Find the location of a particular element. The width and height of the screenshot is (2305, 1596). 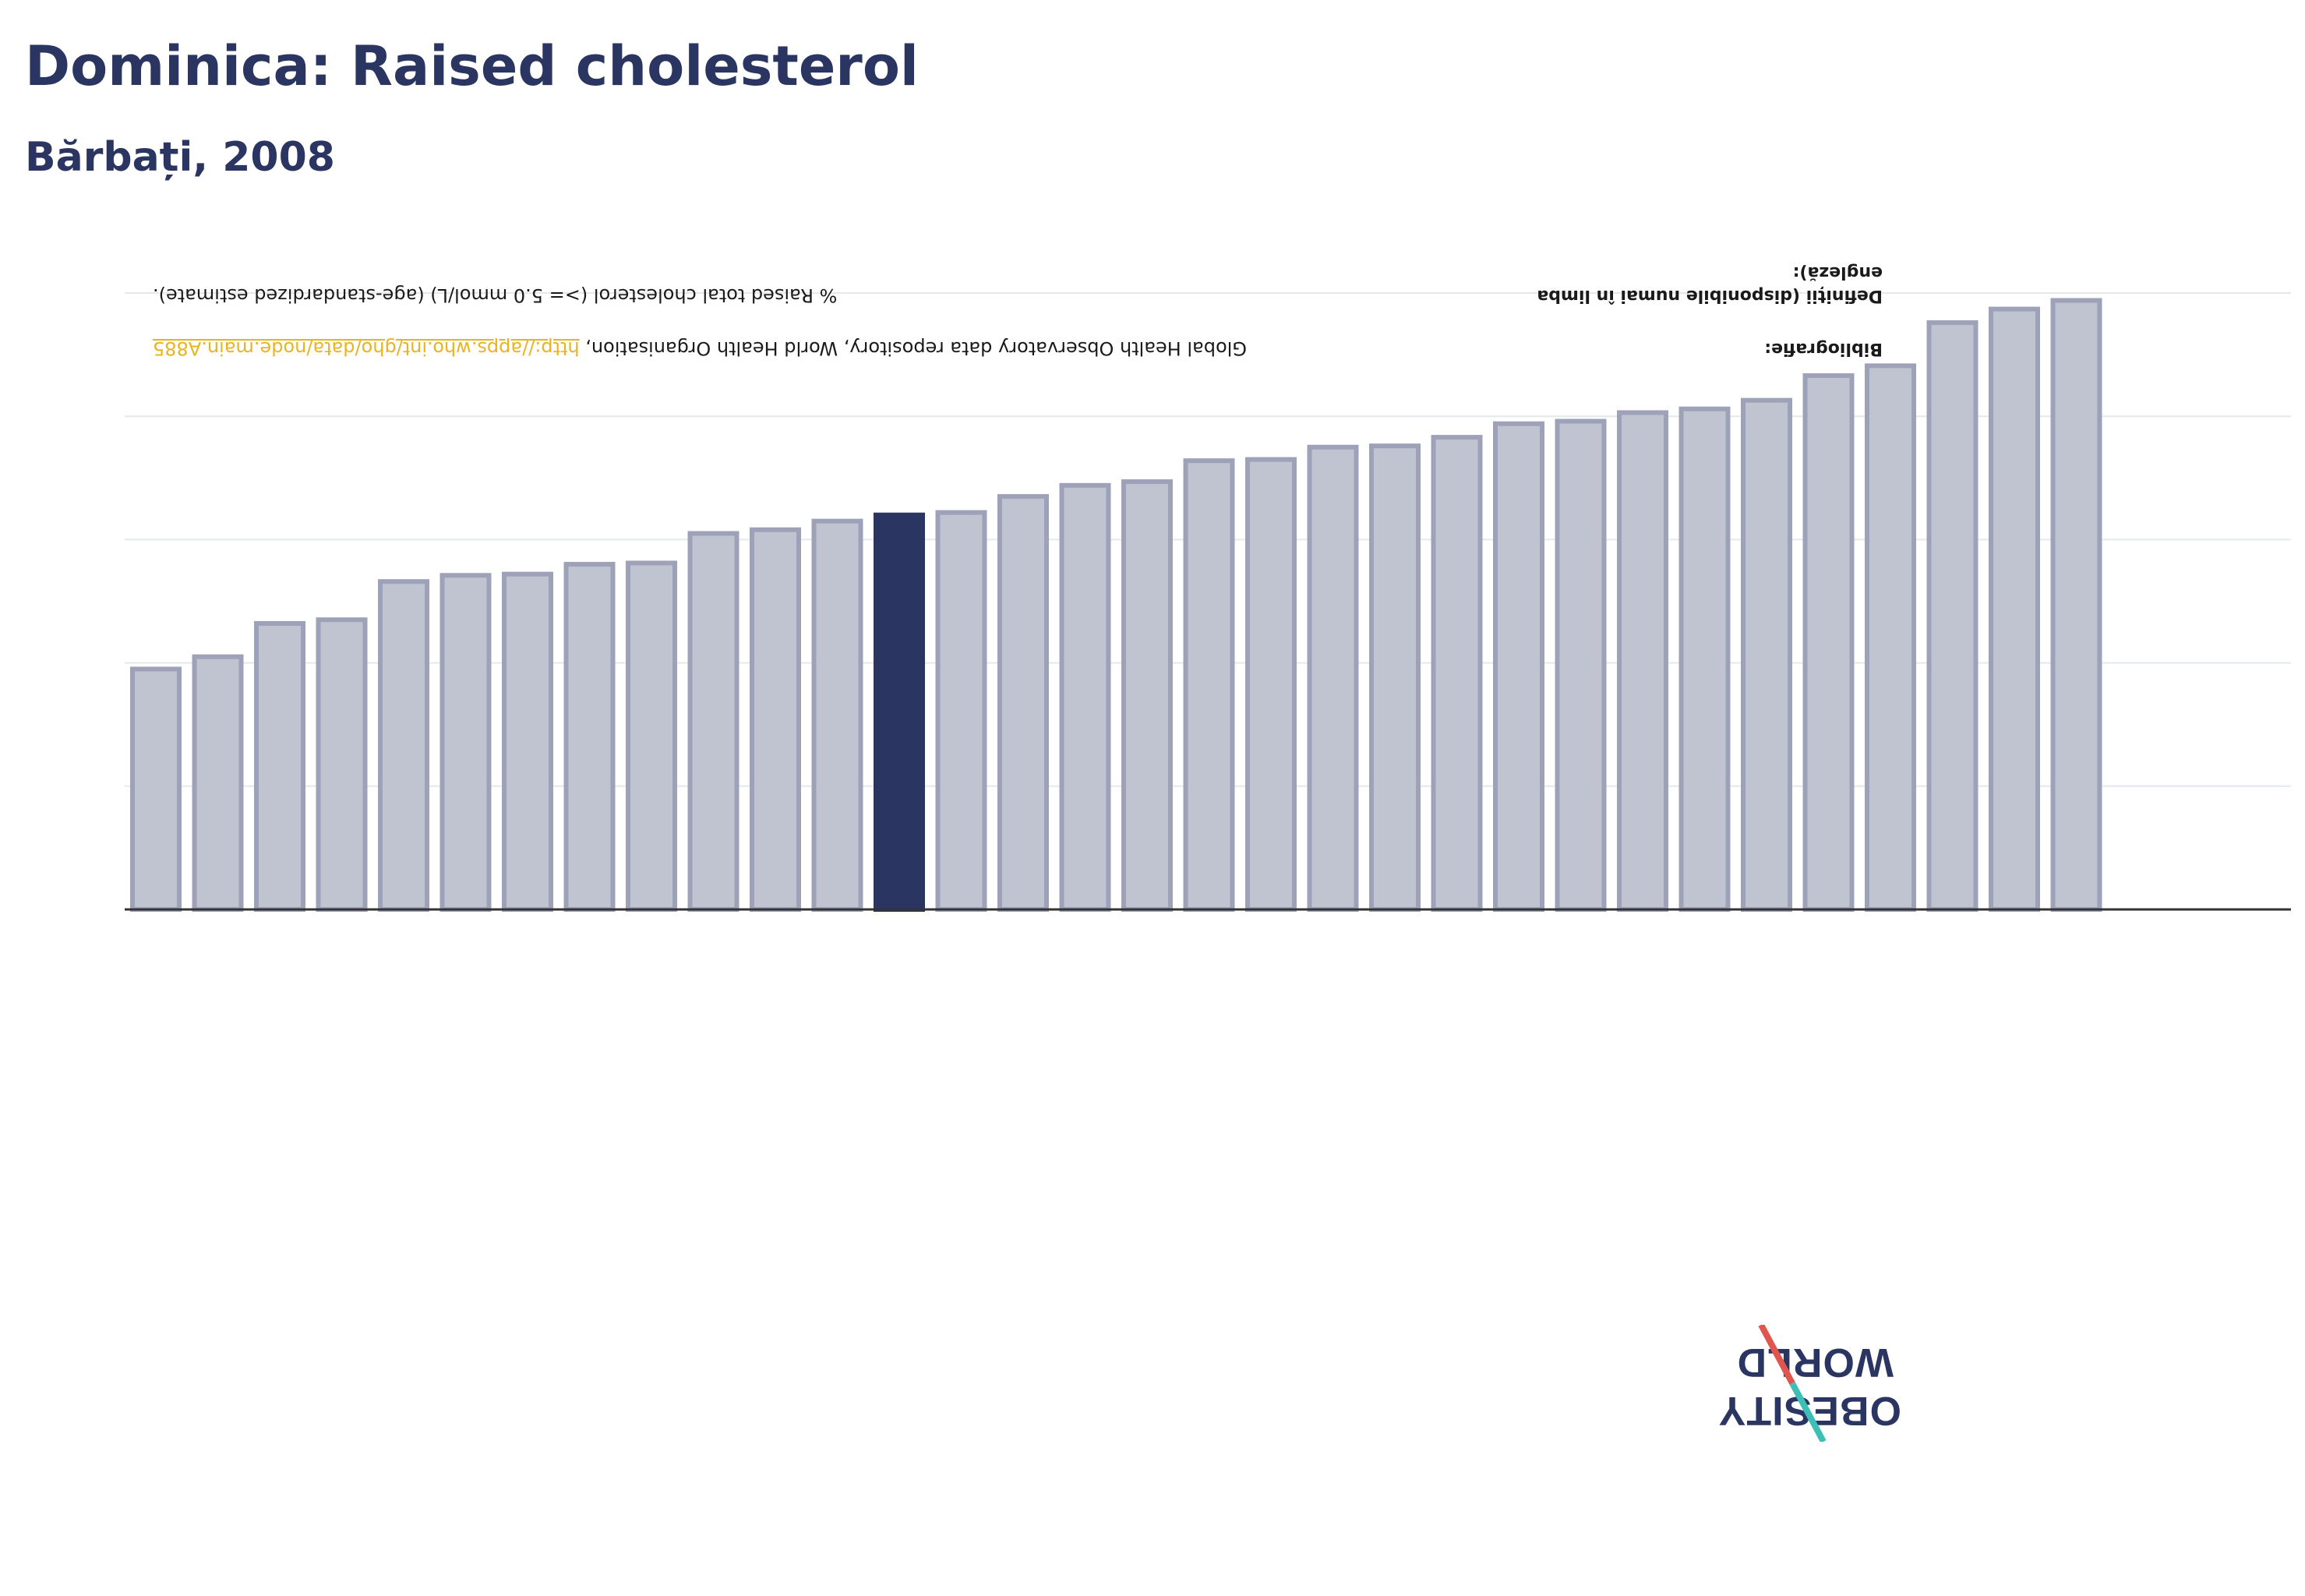

logo-slash-icon is located at coordinates (1792, 1383).